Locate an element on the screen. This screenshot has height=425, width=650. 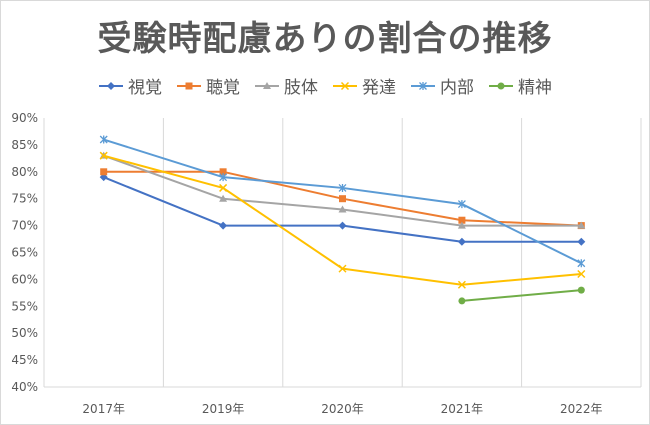
y-tick-label: 60% is located at coordinates (24, 279).